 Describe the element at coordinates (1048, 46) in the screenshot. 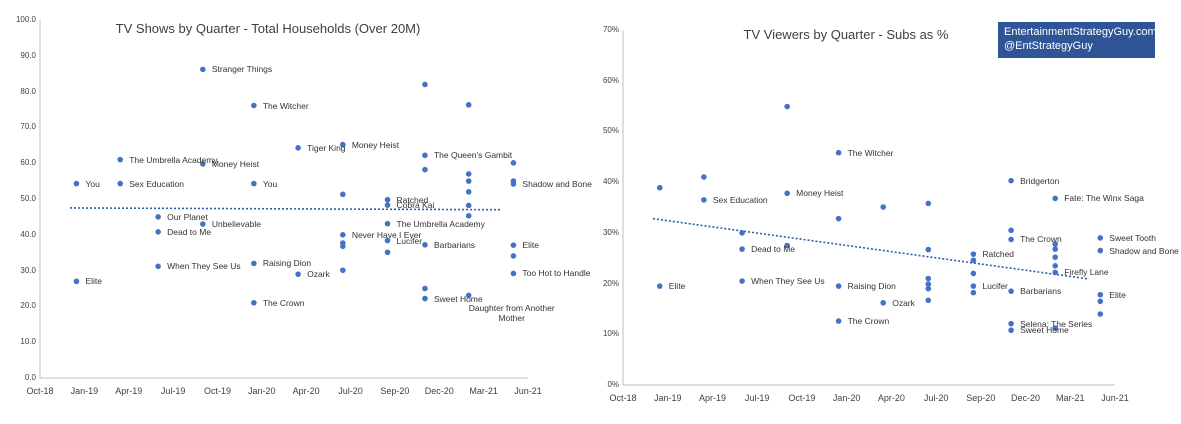

I see `credit-handle: @EntStrategyGuy` at that location.